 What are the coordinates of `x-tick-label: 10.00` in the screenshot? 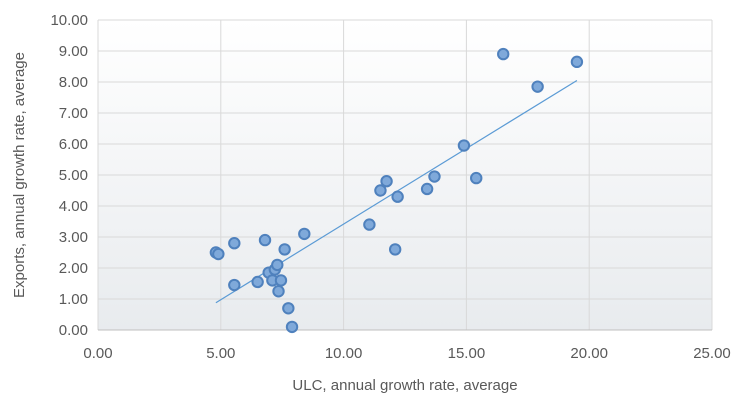 It's located at (344, 353).